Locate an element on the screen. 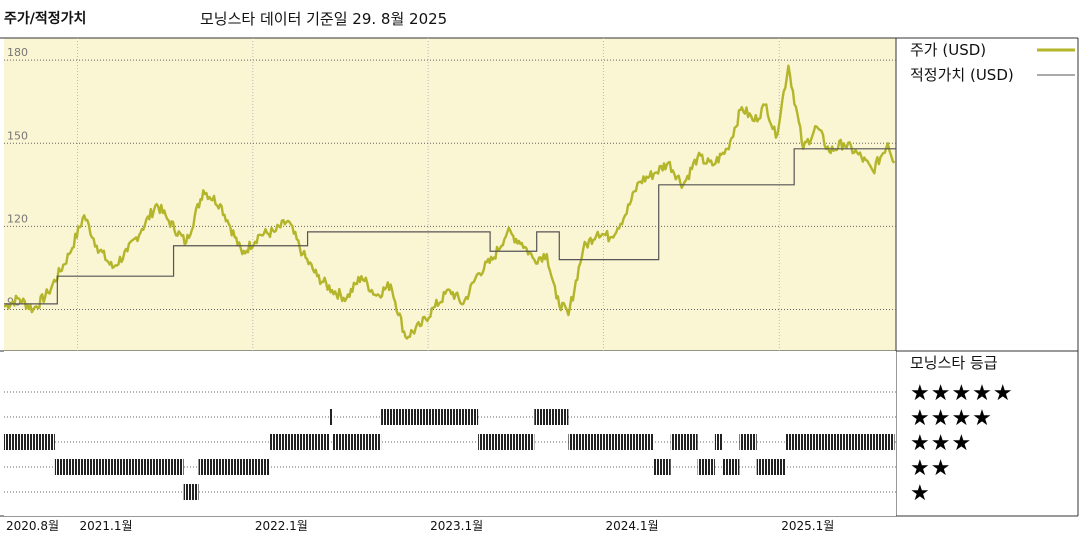 The height and width of the screenshot is (540, 1080). rating-level-label: ★★★★ is located at coordinates (951, 418).